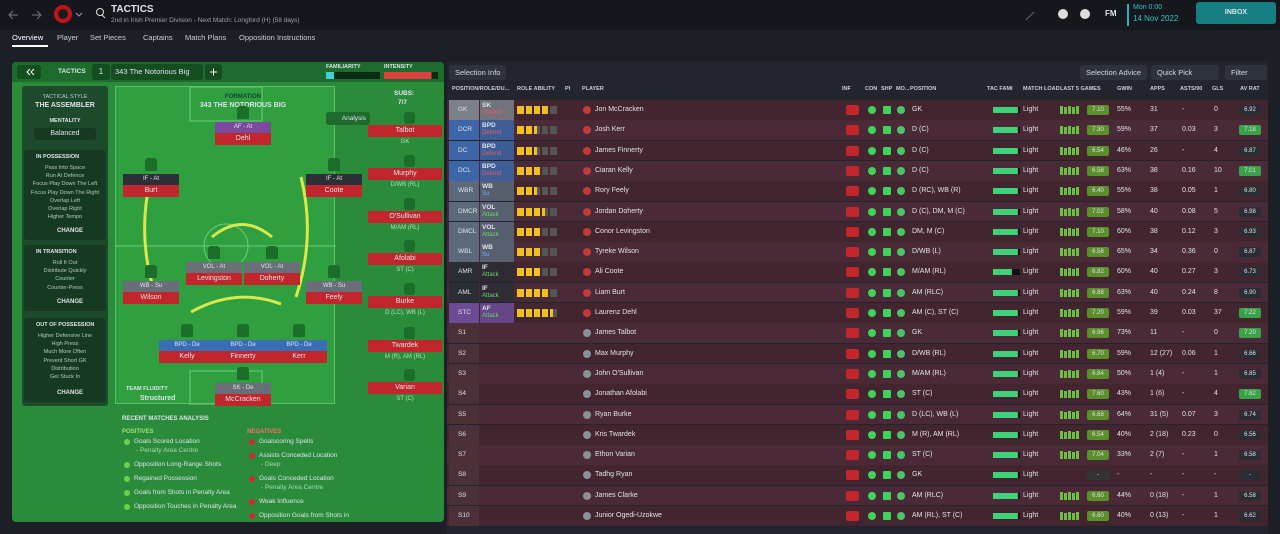  I want to click on inbox-button: INBOX, so click(1236, 13).